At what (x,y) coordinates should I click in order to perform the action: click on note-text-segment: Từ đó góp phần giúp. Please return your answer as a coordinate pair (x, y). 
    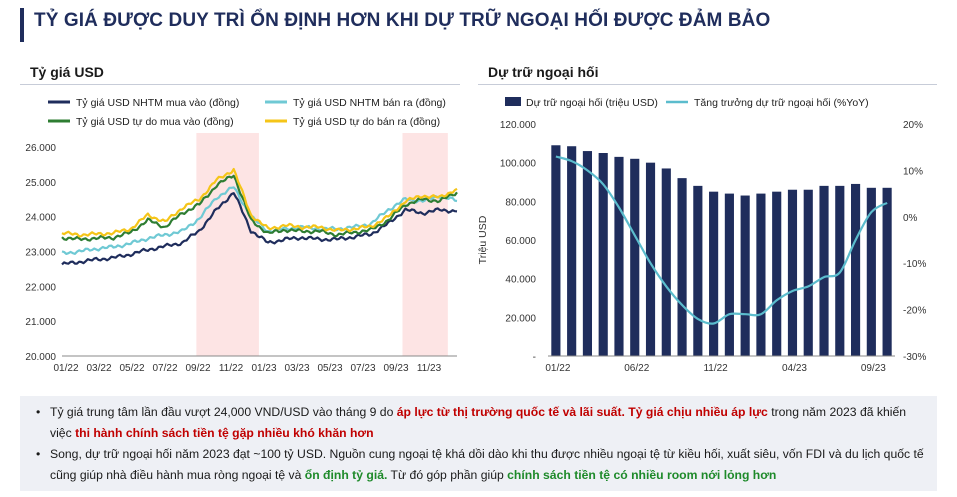
    Looking at the image, I should click on (447, 475).